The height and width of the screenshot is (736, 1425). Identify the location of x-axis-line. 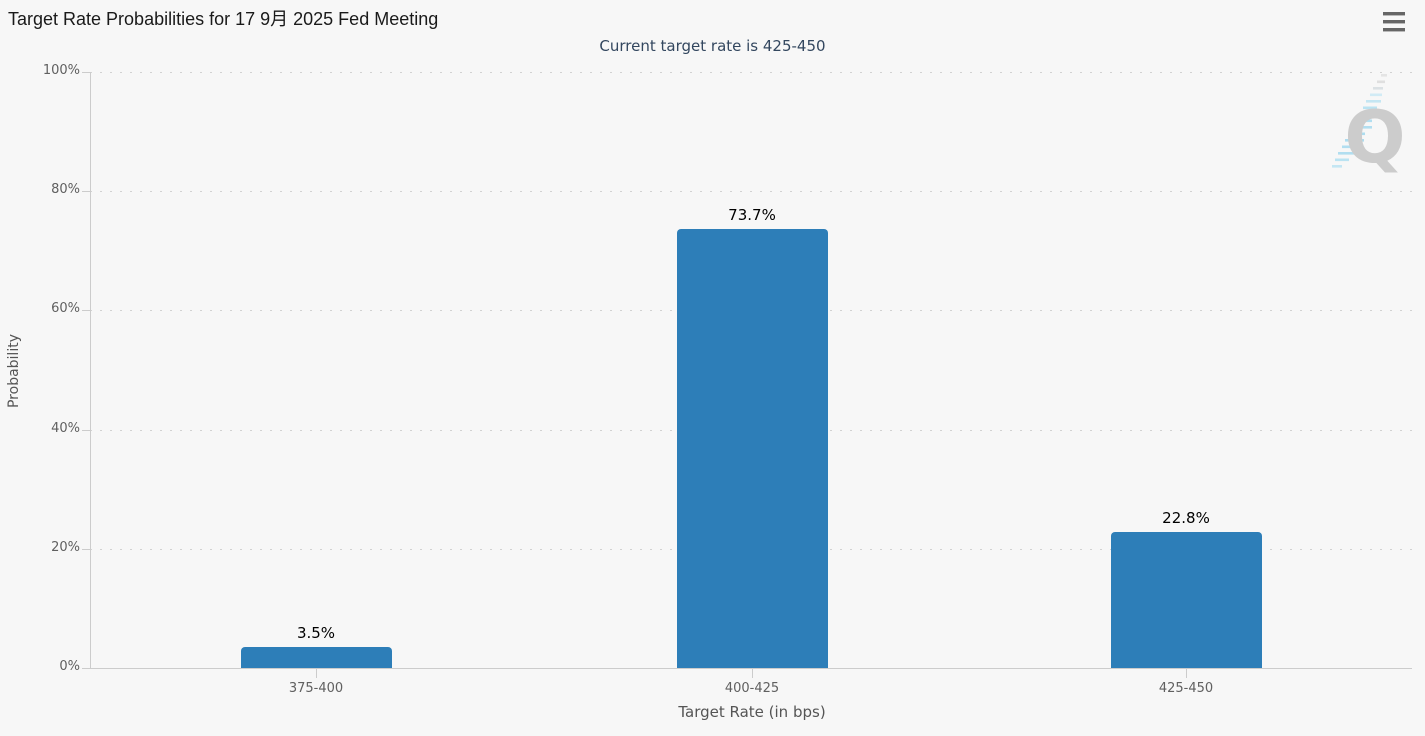
(751, 668).